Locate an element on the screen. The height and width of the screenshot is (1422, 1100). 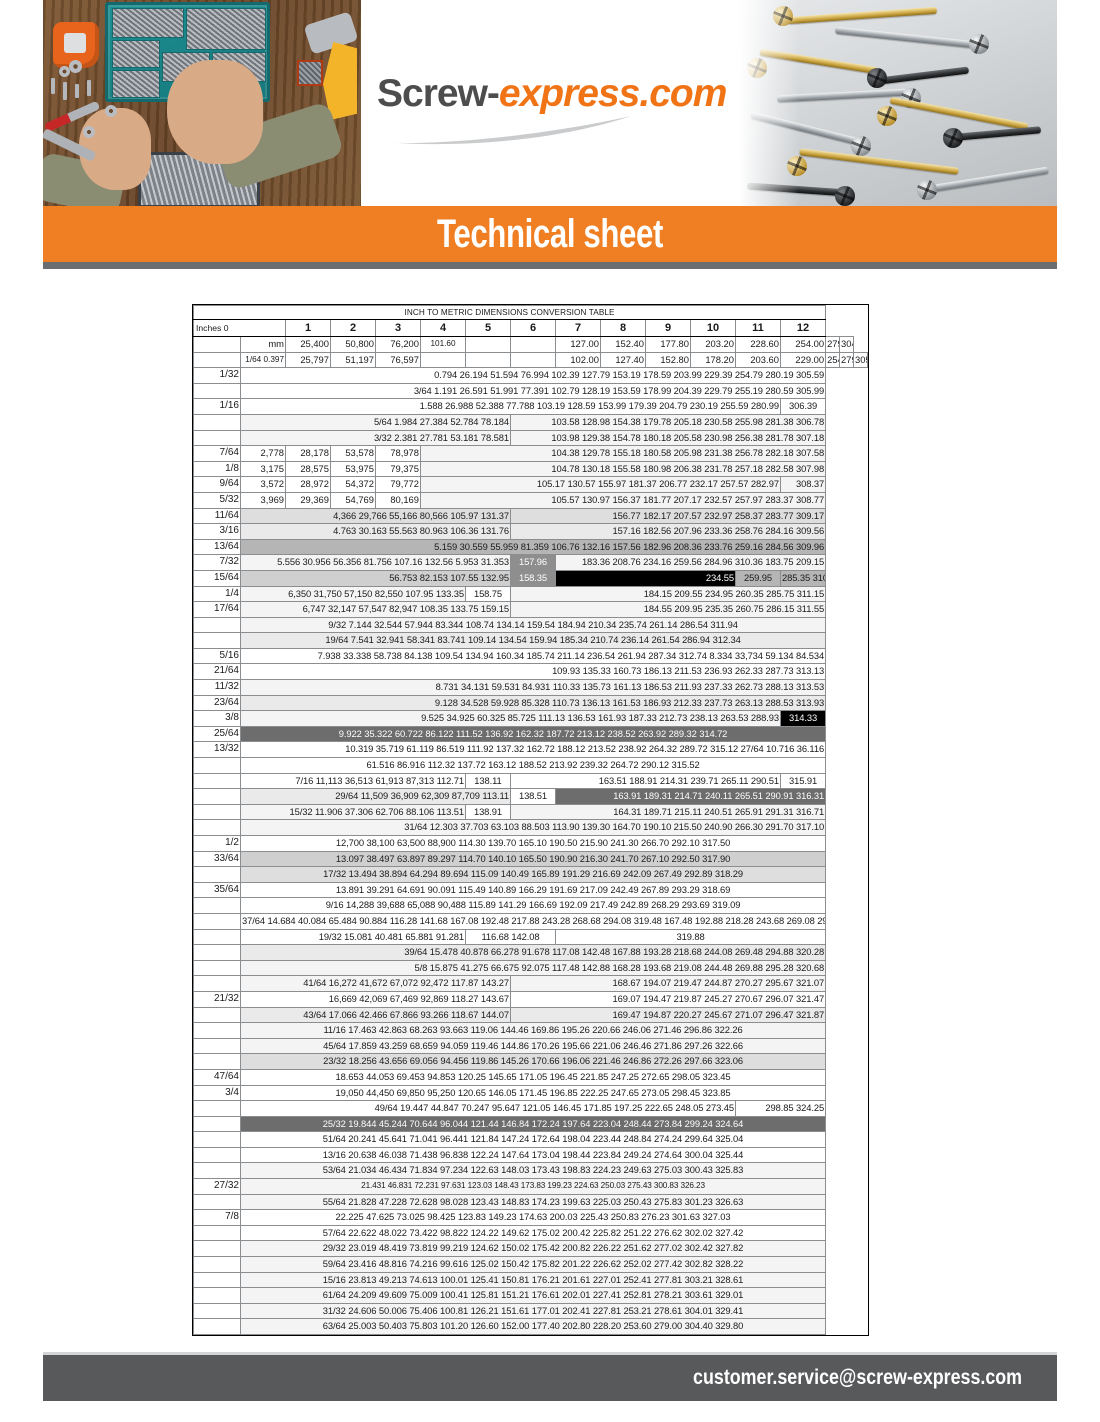
cell: 28,972 is located at coordinates (308, 484).